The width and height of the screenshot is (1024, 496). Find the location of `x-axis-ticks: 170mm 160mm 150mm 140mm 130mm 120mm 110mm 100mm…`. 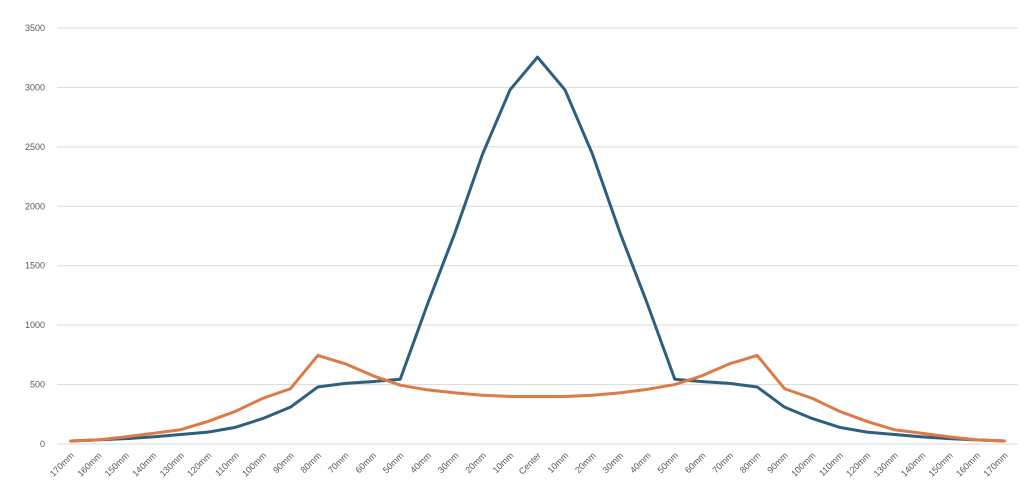

x-axis-ticks: 170mm 160mm 150mm 140mm 130mm 120mm 110mm 100mm… is located at coordinates (529, 464).